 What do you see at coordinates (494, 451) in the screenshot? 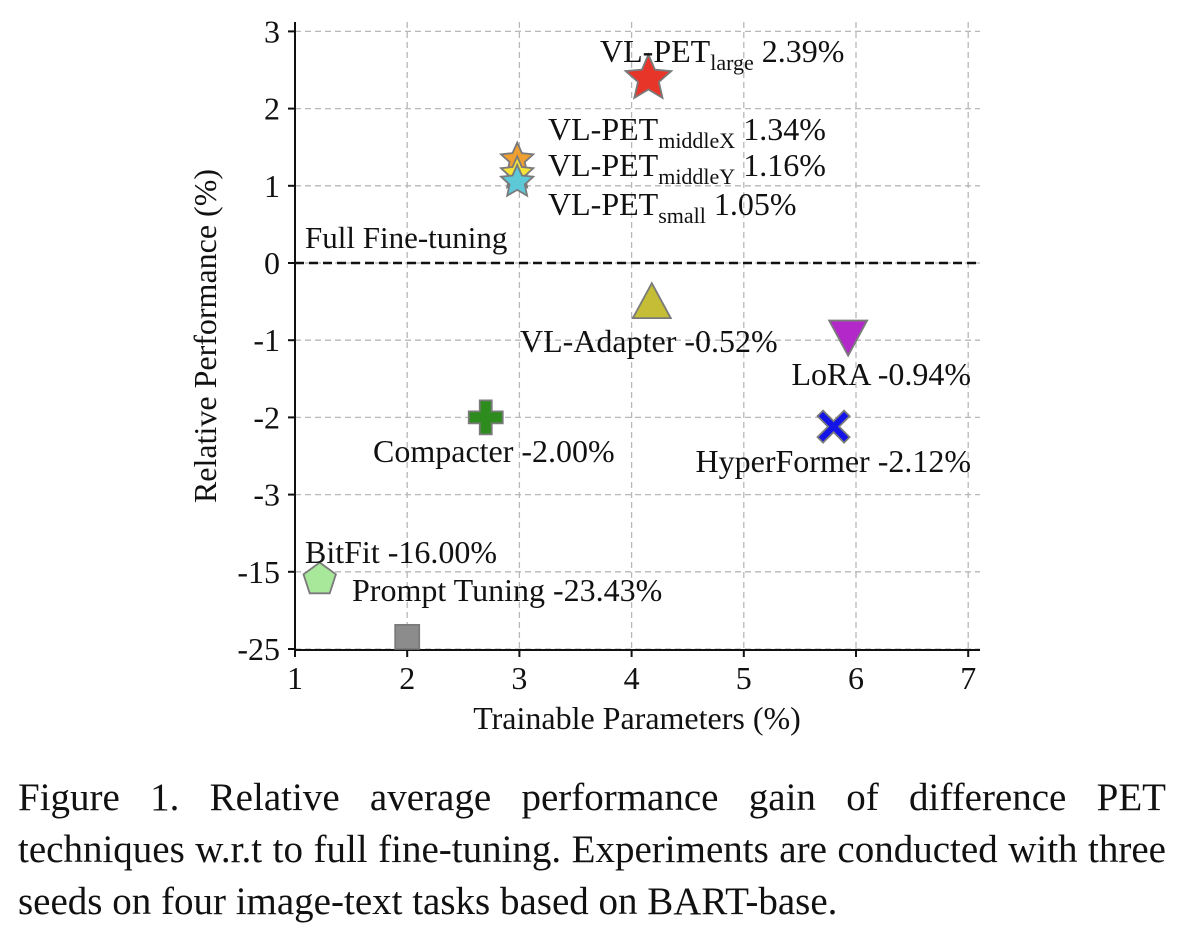
I see `compacter-label: Compacter -2.00%` at bounding box center [494, 451].